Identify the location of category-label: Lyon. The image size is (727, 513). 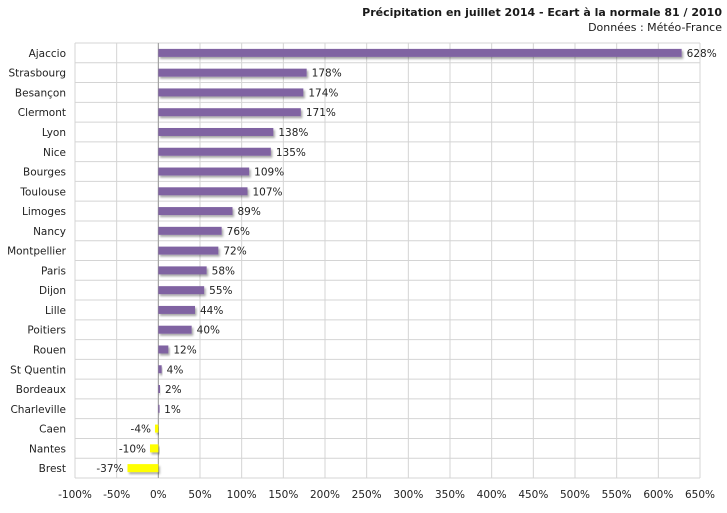
(54, 133).